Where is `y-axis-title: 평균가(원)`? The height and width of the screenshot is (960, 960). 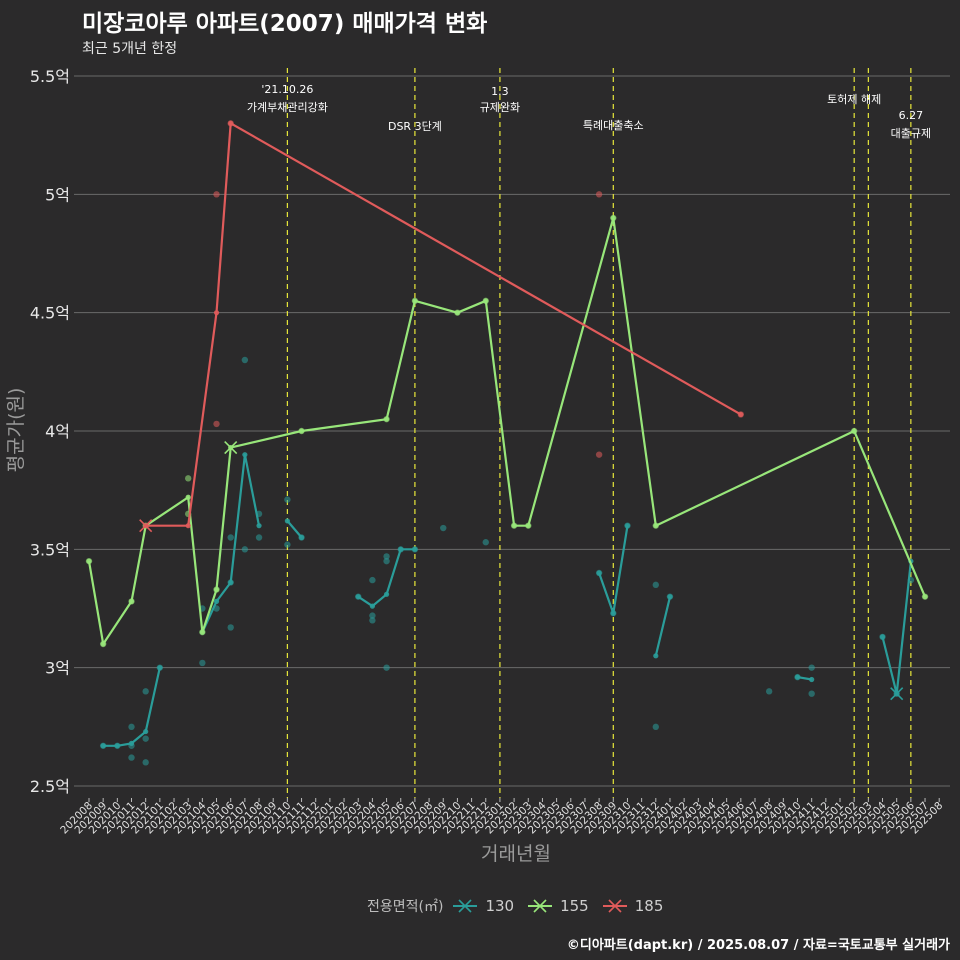 y-axis-title: 평균가(원) is located at coordinates (16, 430).